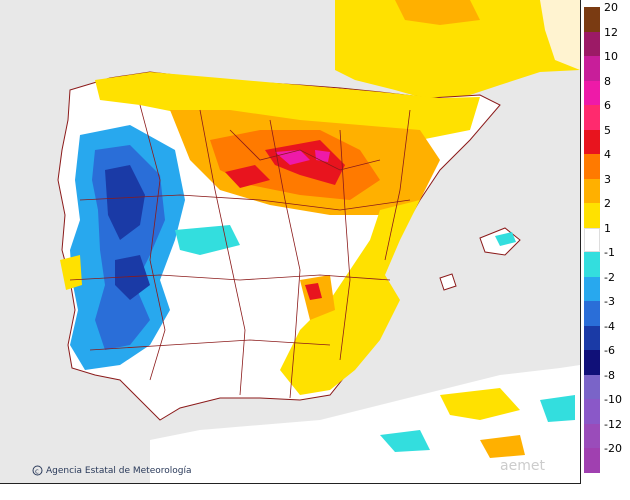 This screenshot has height=500, width=630. Describe the element at coordinates (522, 466) in the screenshot. I see `aemet-watermark: aemet` at that location.